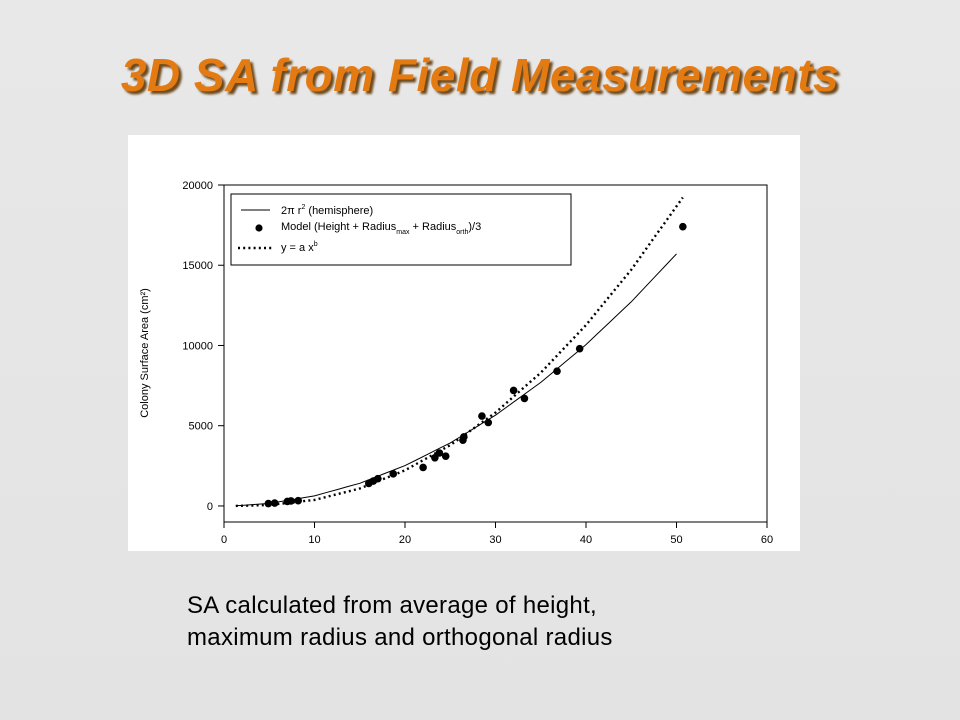 The height and width of the screenshot is (720, 960). Describe the element at coordinates (201, 427) in the screenshot. I see `y-tick-label: 5000` at that location.